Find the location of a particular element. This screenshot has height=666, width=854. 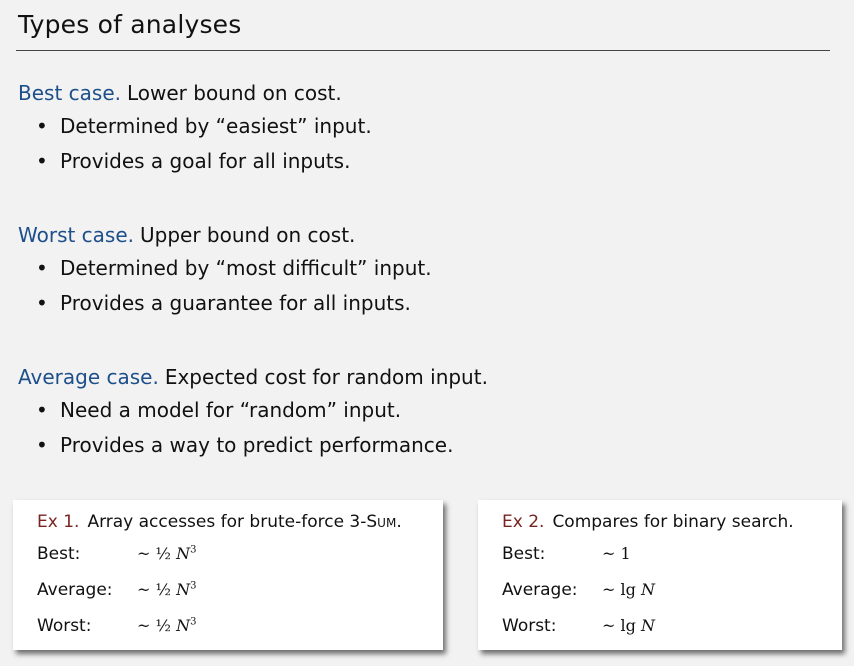

section-lead: Upper bound on cost. is located at coordinates (248, 235).